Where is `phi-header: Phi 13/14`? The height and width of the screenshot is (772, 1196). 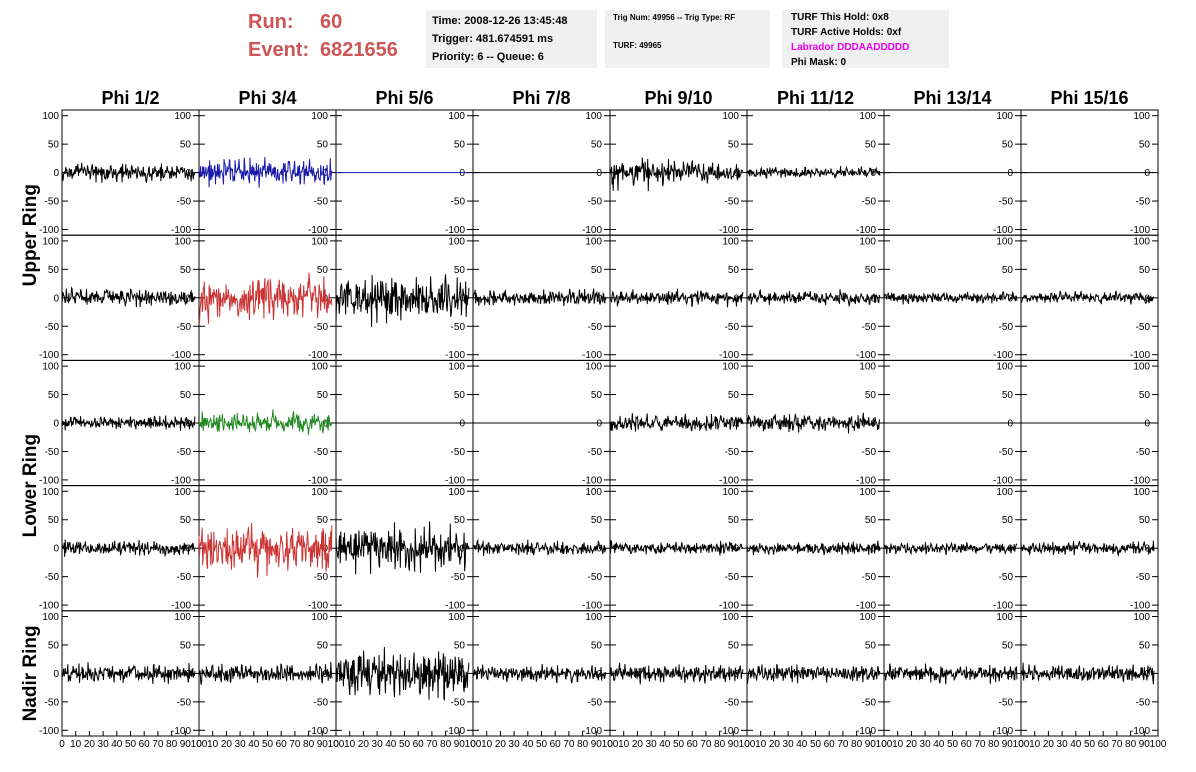 phi-header: Phi 13/14 is located at coordinates (952, 98).